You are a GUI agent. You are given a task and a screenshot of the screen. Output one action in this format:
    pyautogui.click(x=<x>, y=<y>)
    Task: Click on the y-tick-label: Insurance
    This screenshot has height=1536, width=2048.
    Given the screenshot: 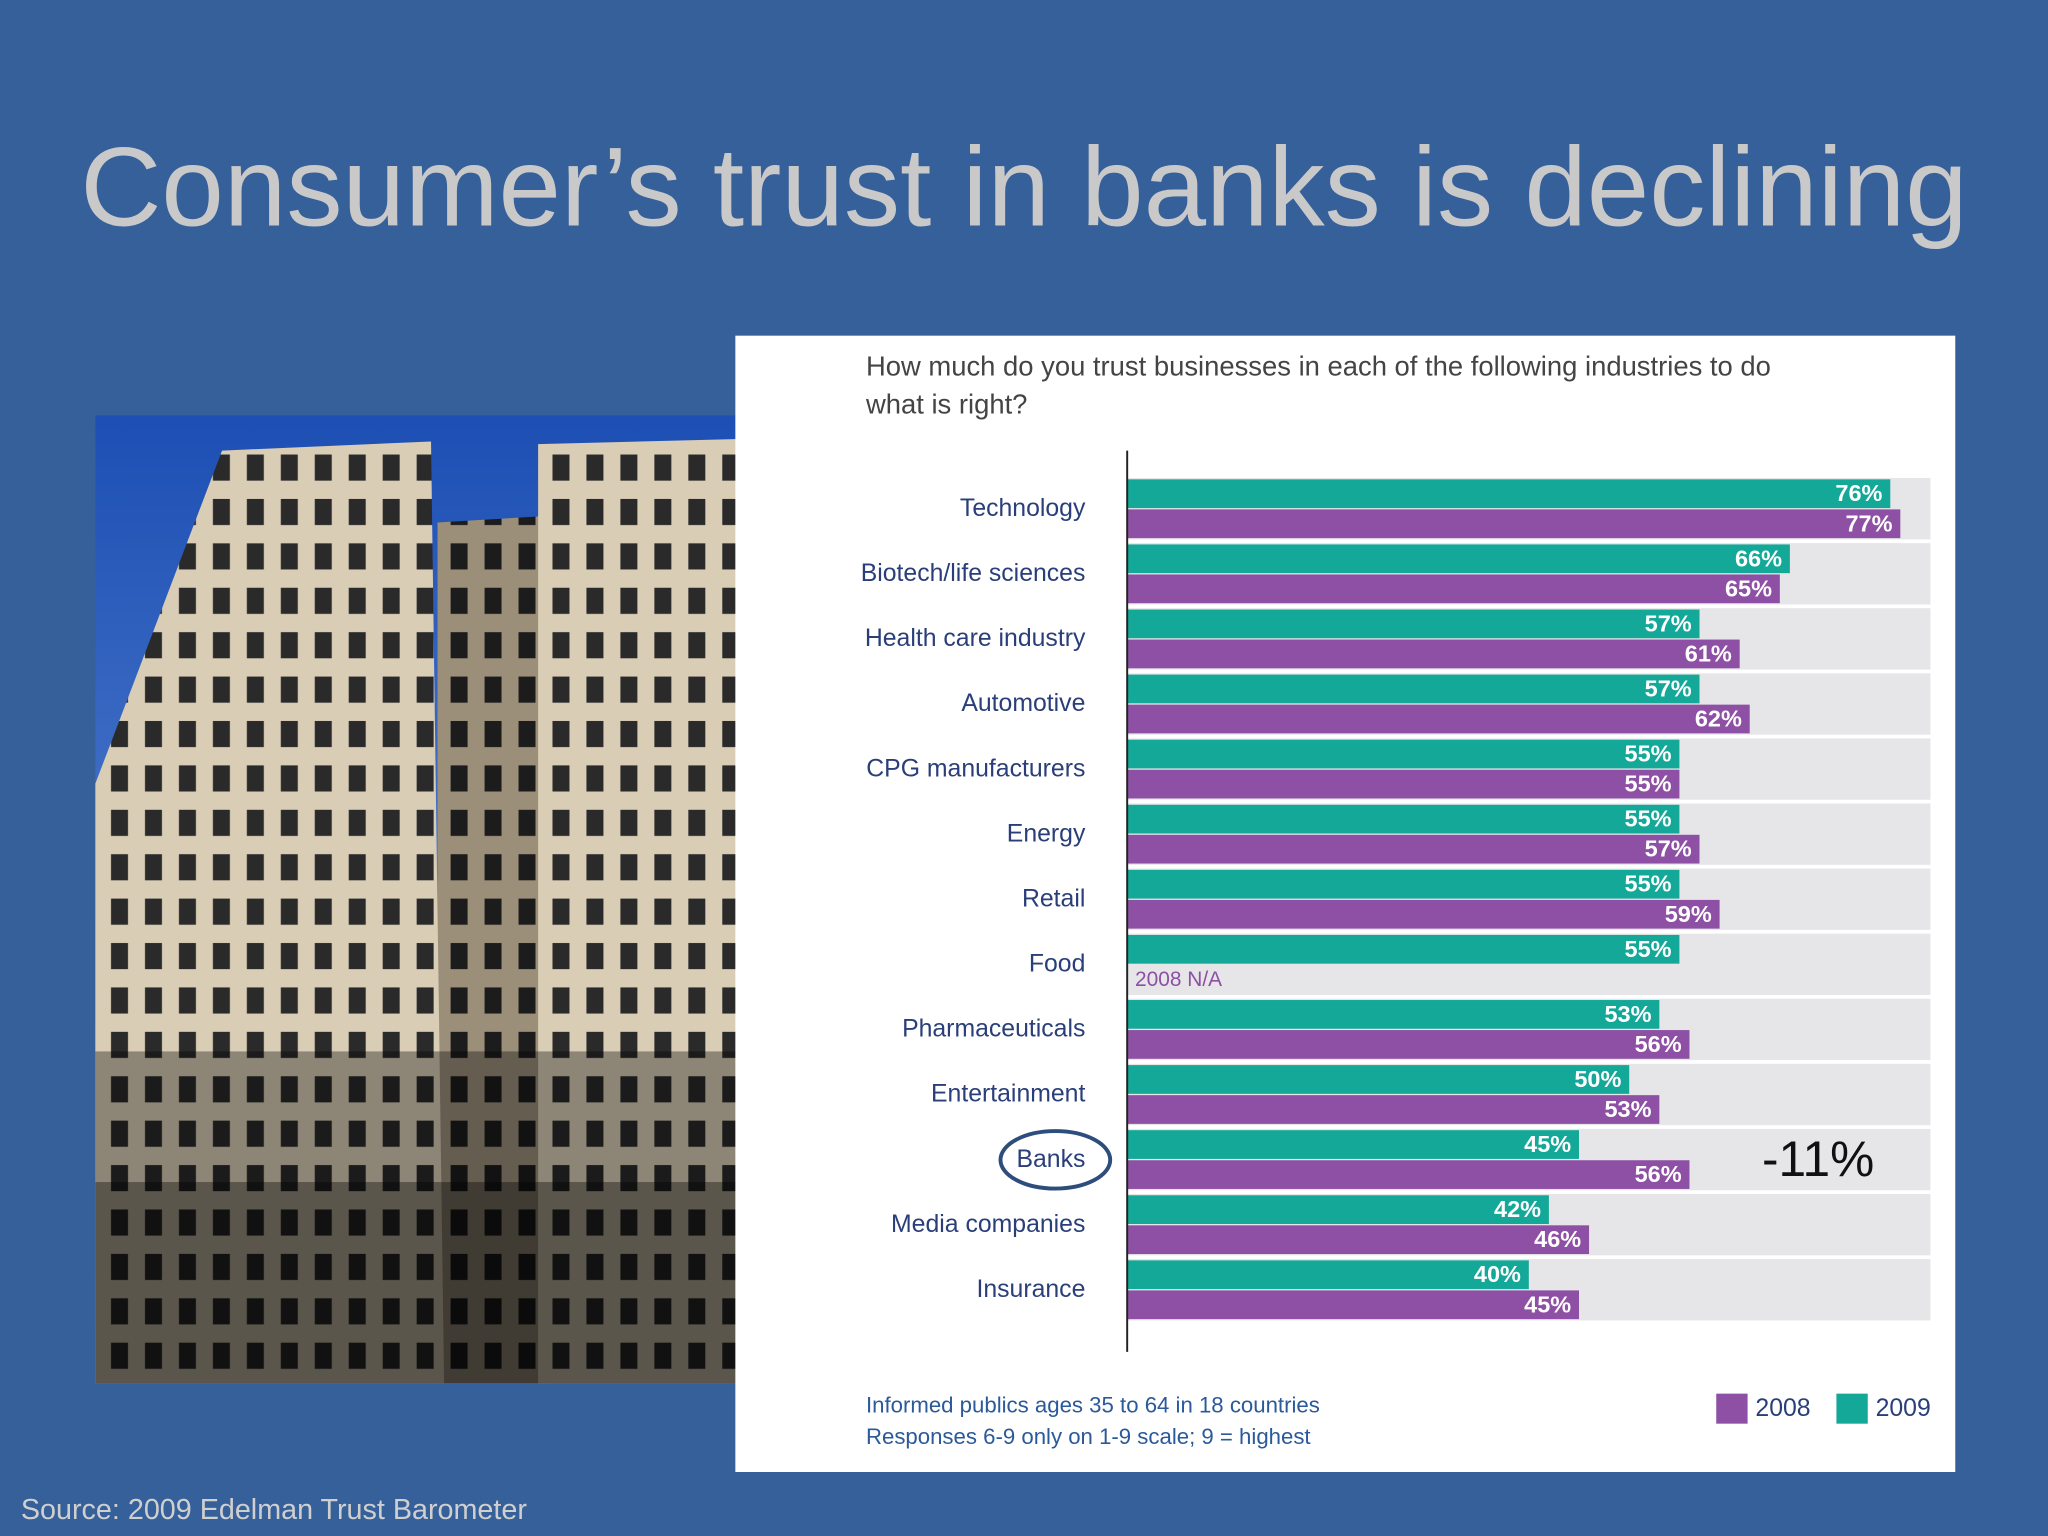 What is the action you would take?
    pyautogui.click(x=1030, y=1289)
    